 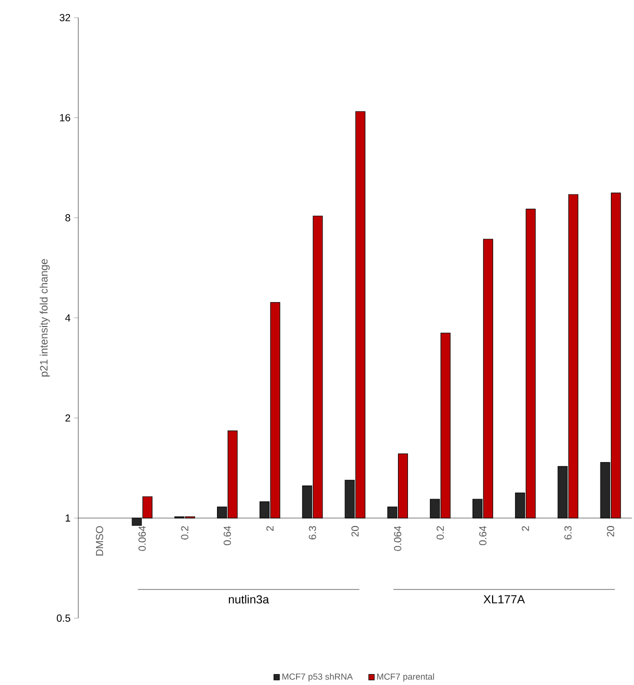 What do you see at coordinates (45, 317) in the screenshot?
I see `y-axis-title: p21 intensity fold change` at bounding box center [45, 317].